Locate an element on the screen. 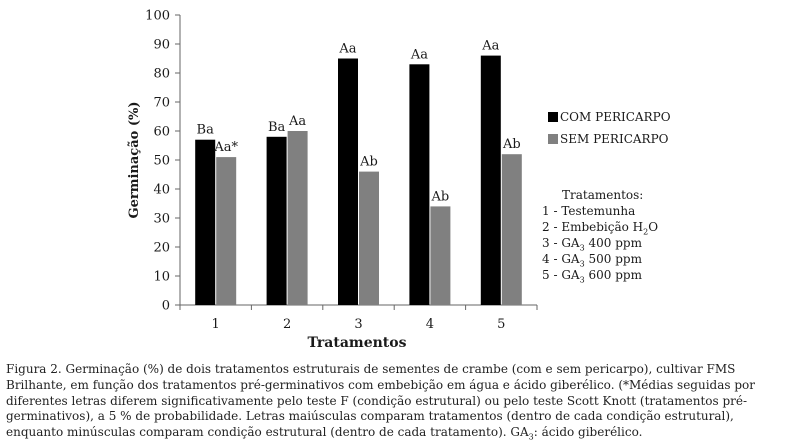  y-tick-label: 70 is located at coordinates (161, 103).